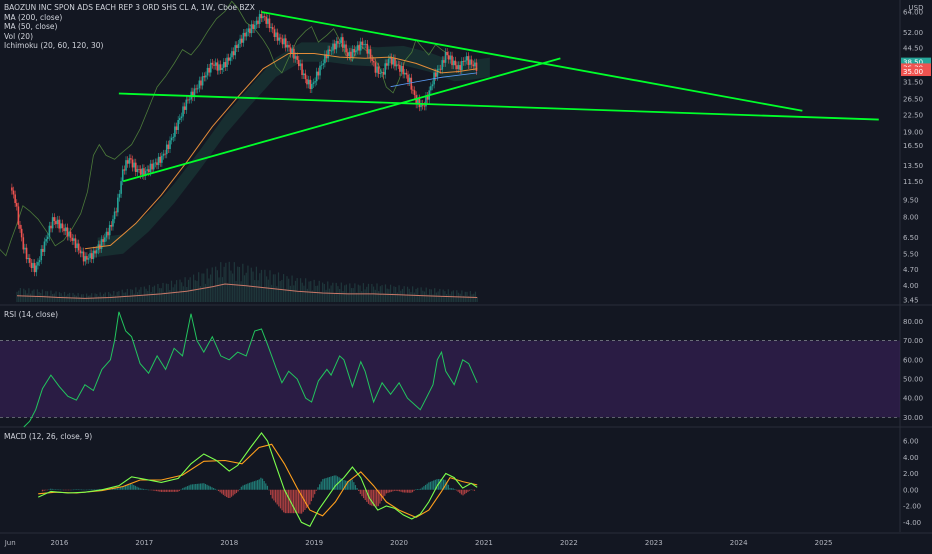 The width and height of the screenshot is (932, 554). What do you see at coordinates (250, 369) in the screenshot?
I see `rsi-line` at bounding box center [250, 369].